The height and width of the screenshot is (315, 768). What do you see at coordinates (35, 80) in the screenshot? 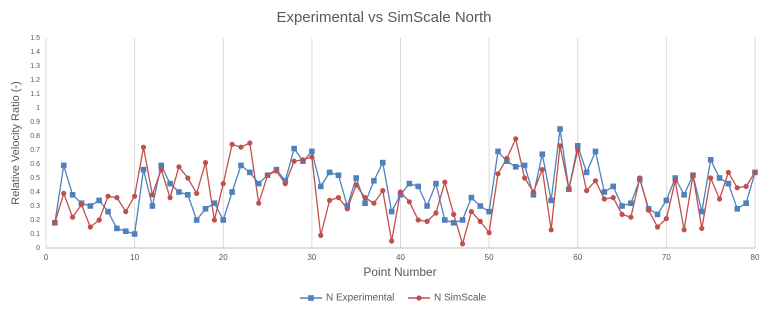
I see `y-tick-label: 1.2` at bounding box center [35, 80].